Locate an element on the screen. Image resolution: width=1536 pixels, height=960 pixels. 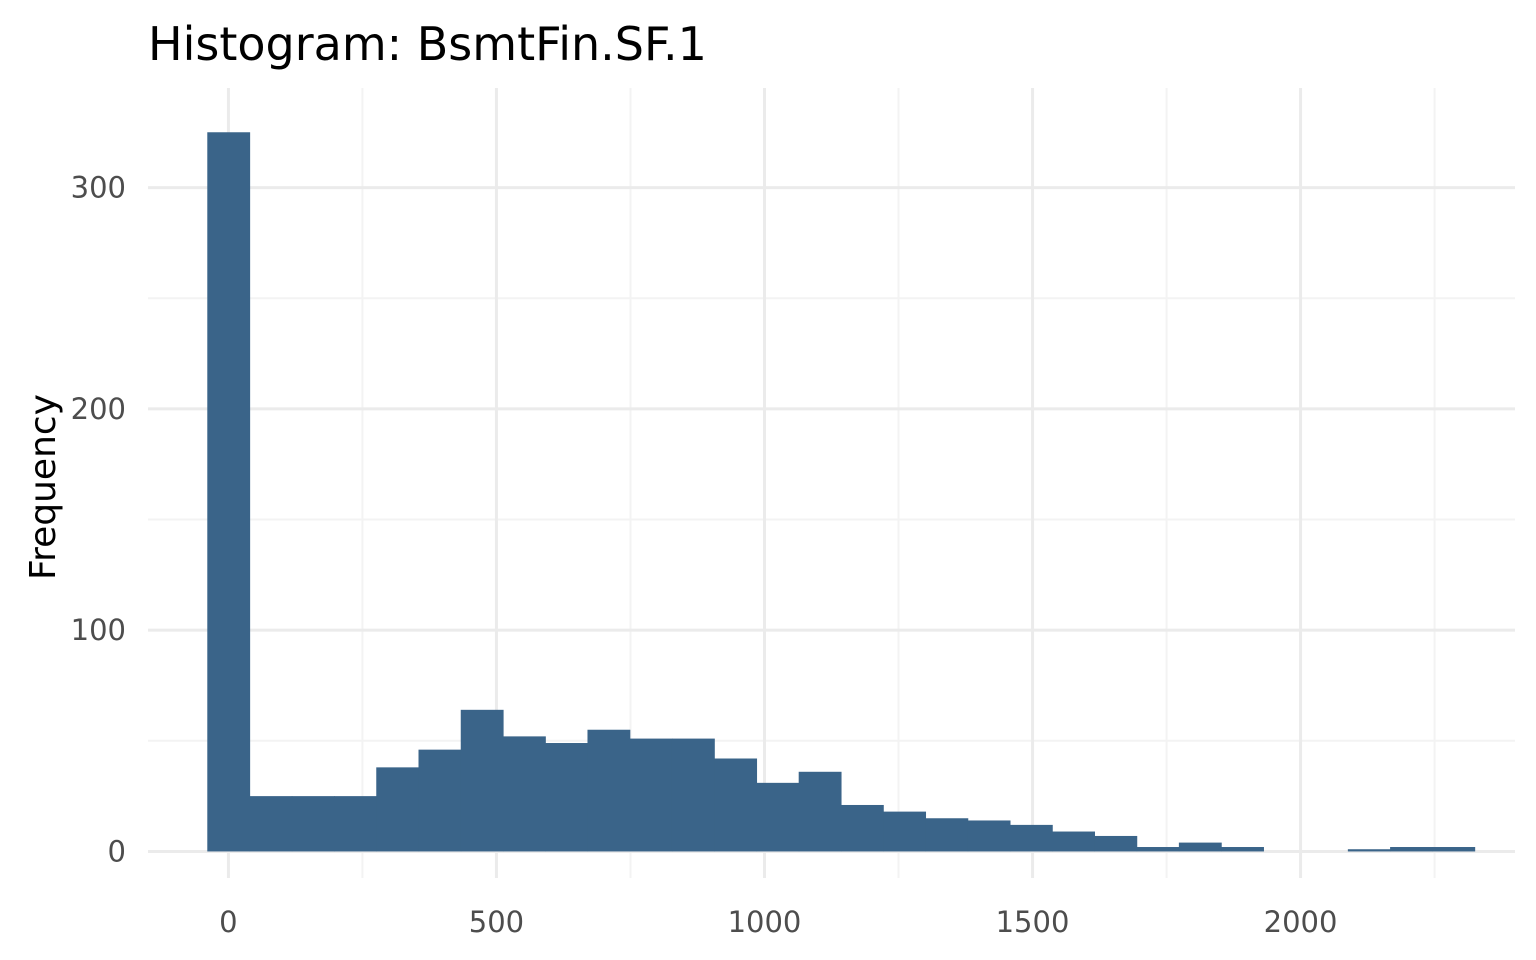
y-tick-label: 300 is located at coordinates (98, 188).